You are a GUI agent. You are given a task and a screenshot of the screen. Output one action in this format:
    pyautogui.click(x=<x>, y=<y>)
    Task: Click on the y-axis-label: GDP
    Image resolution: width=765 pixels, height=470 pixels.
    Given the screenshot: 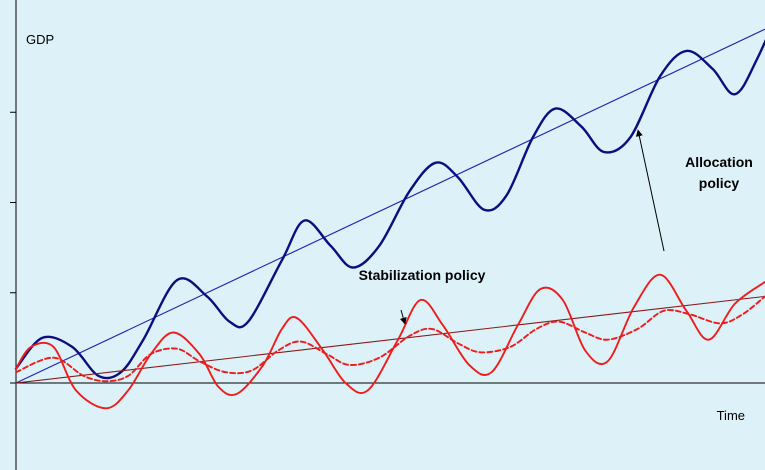 What is the action you would take?
    pyautogui.click(x=40, y=39)
    